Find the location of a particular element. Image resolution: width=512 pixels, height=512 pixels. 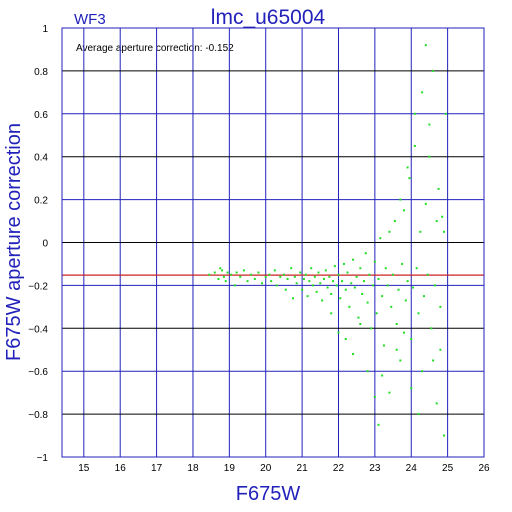

x-tick-label: 15 is located at coordinates (84, 468).